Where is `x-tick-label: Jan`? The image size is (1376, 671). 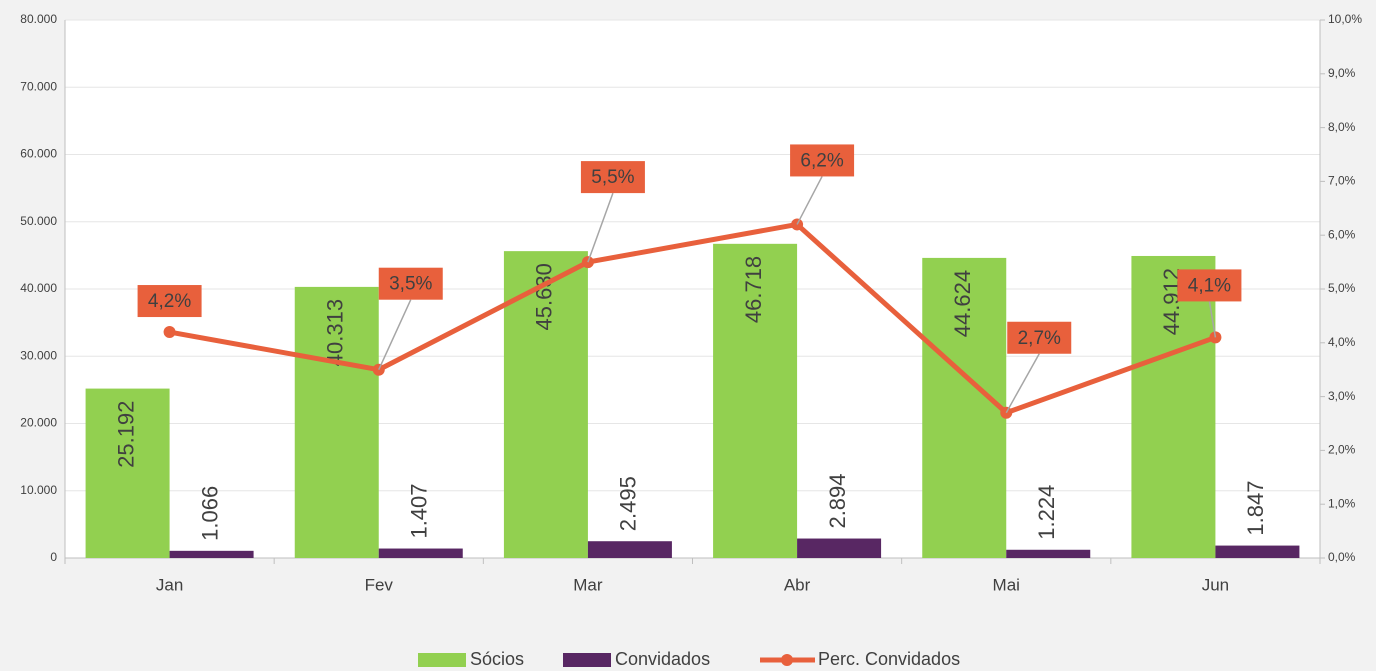 x-tick-label: Jan is located at coordinates (169, 584).